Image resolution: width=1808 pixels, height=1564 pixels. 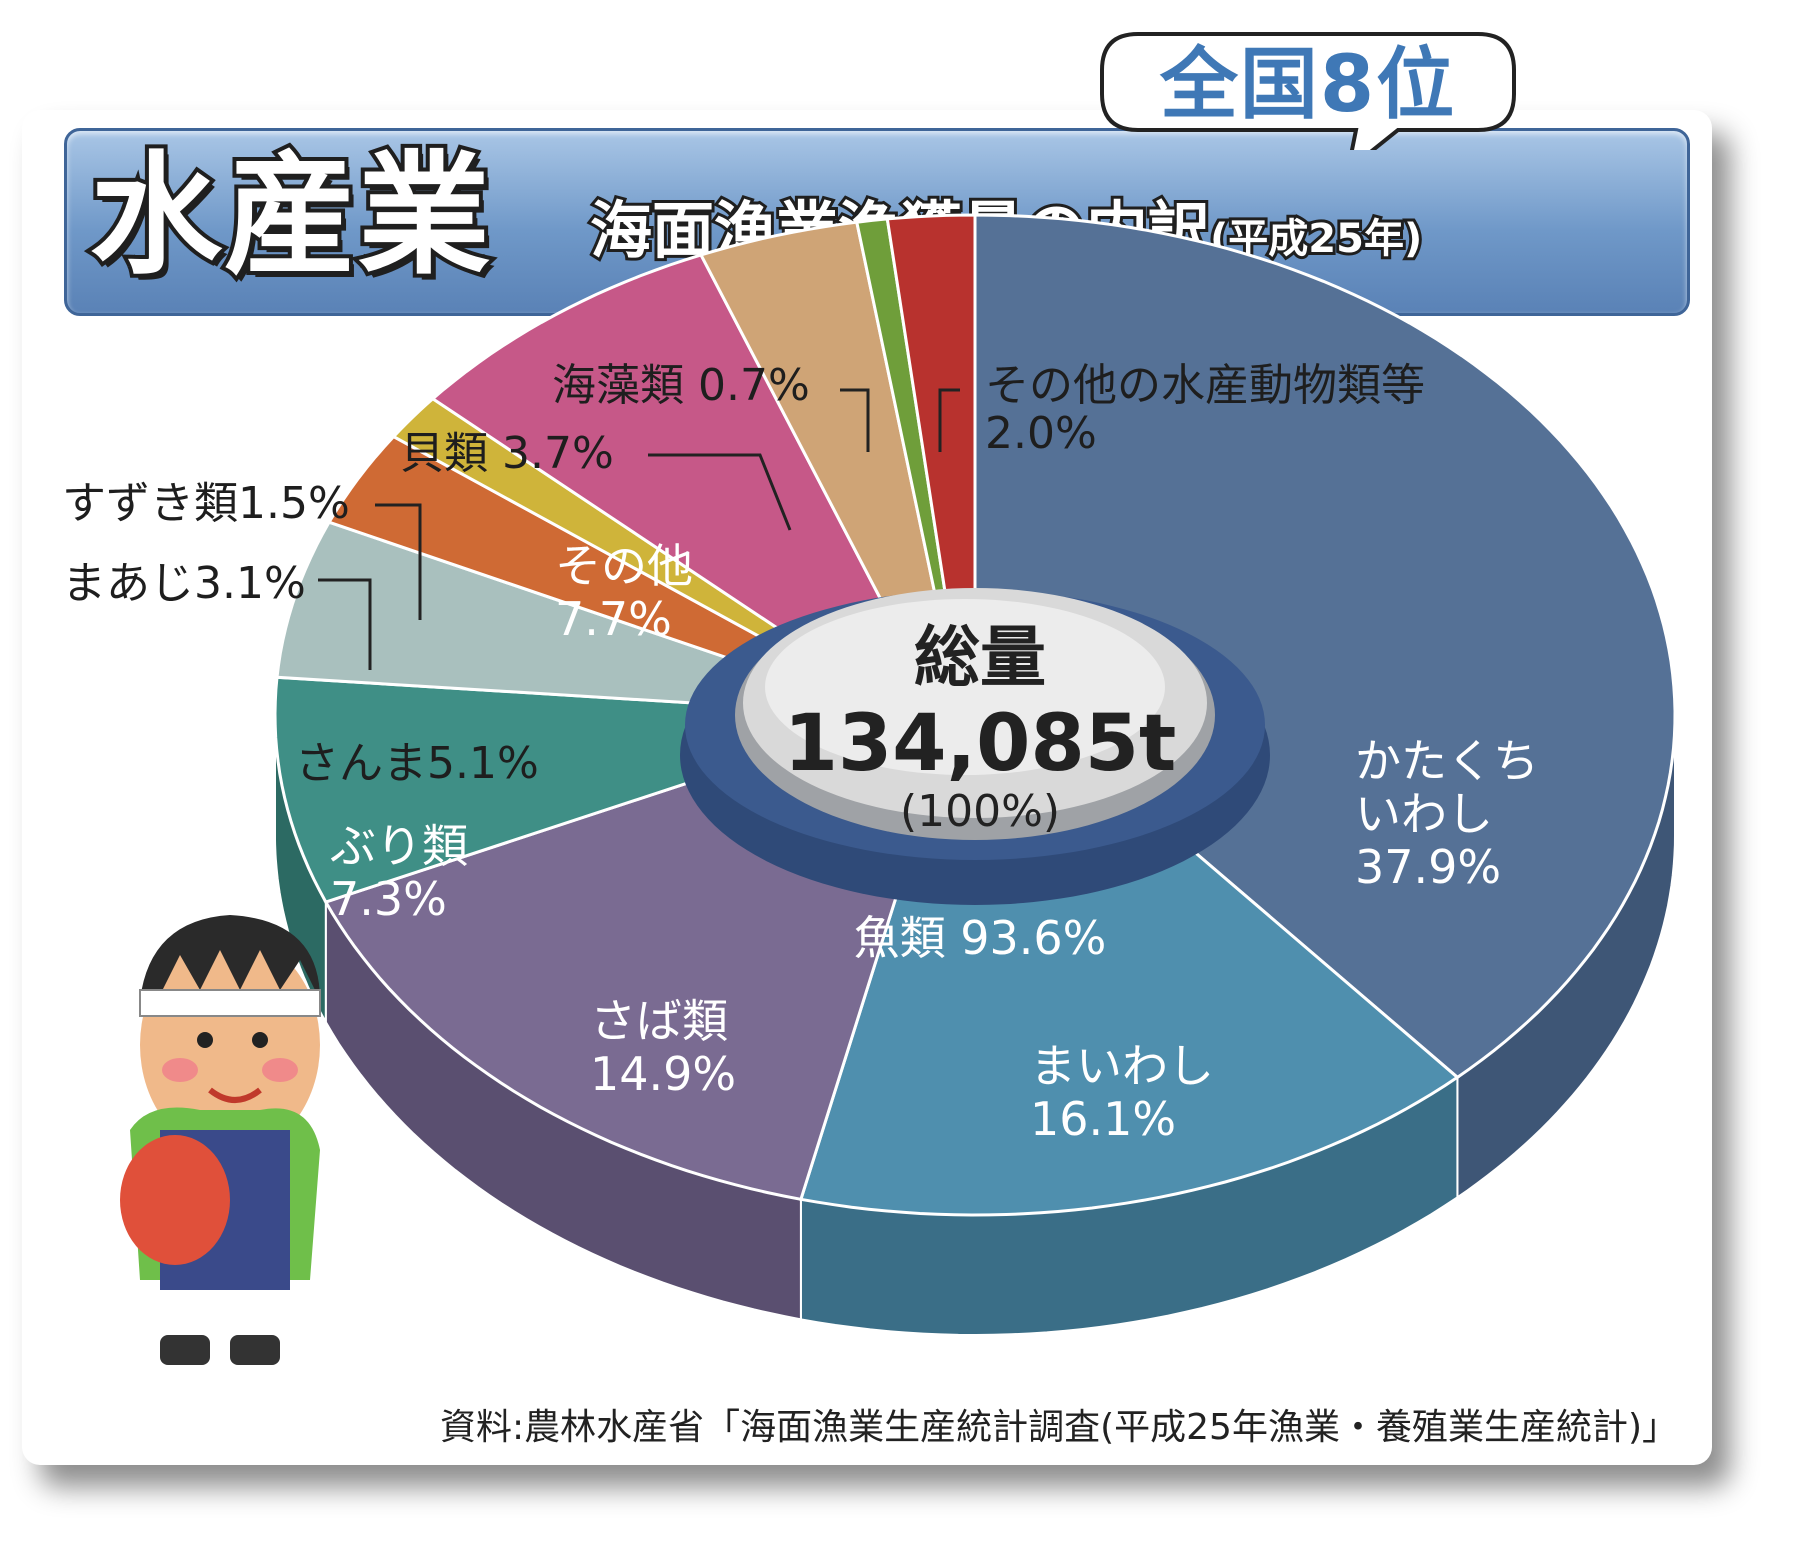 I want to click on group-label-fish: 魚類 93.6%, so click(x=980, y=938).